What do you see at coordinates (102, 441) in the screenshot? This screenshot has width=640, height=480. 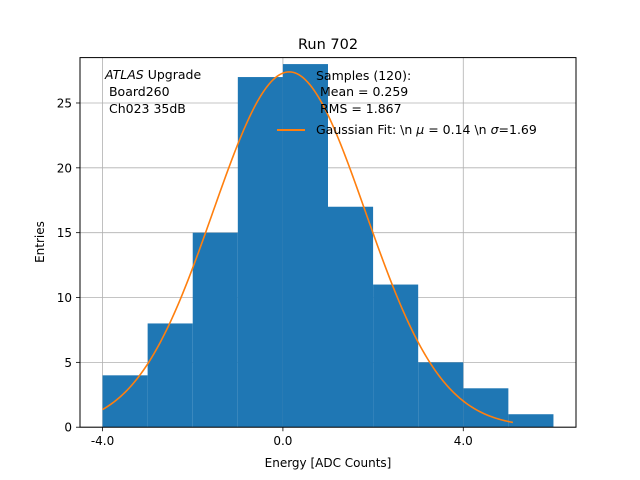 I see `x-tick-label: -4.0` at bounding box center [102, 441].